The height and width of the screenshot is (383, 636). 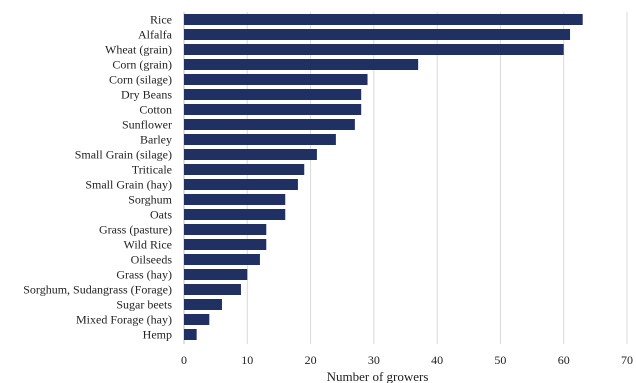 What do you see at coordinates (124, 320) in the screenshot?
I see `category-label: Mixed Forage (hay)` at bounding box center [124, 320].